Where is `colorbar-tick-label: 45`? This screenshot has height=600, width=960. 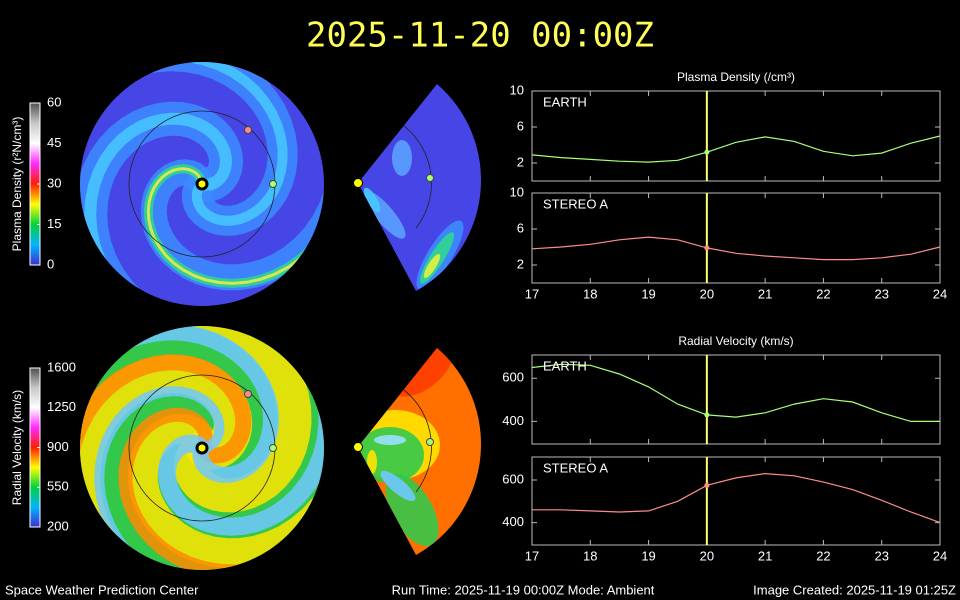 colorbar-tick-label: 45 is located at coordinates (54, 142).